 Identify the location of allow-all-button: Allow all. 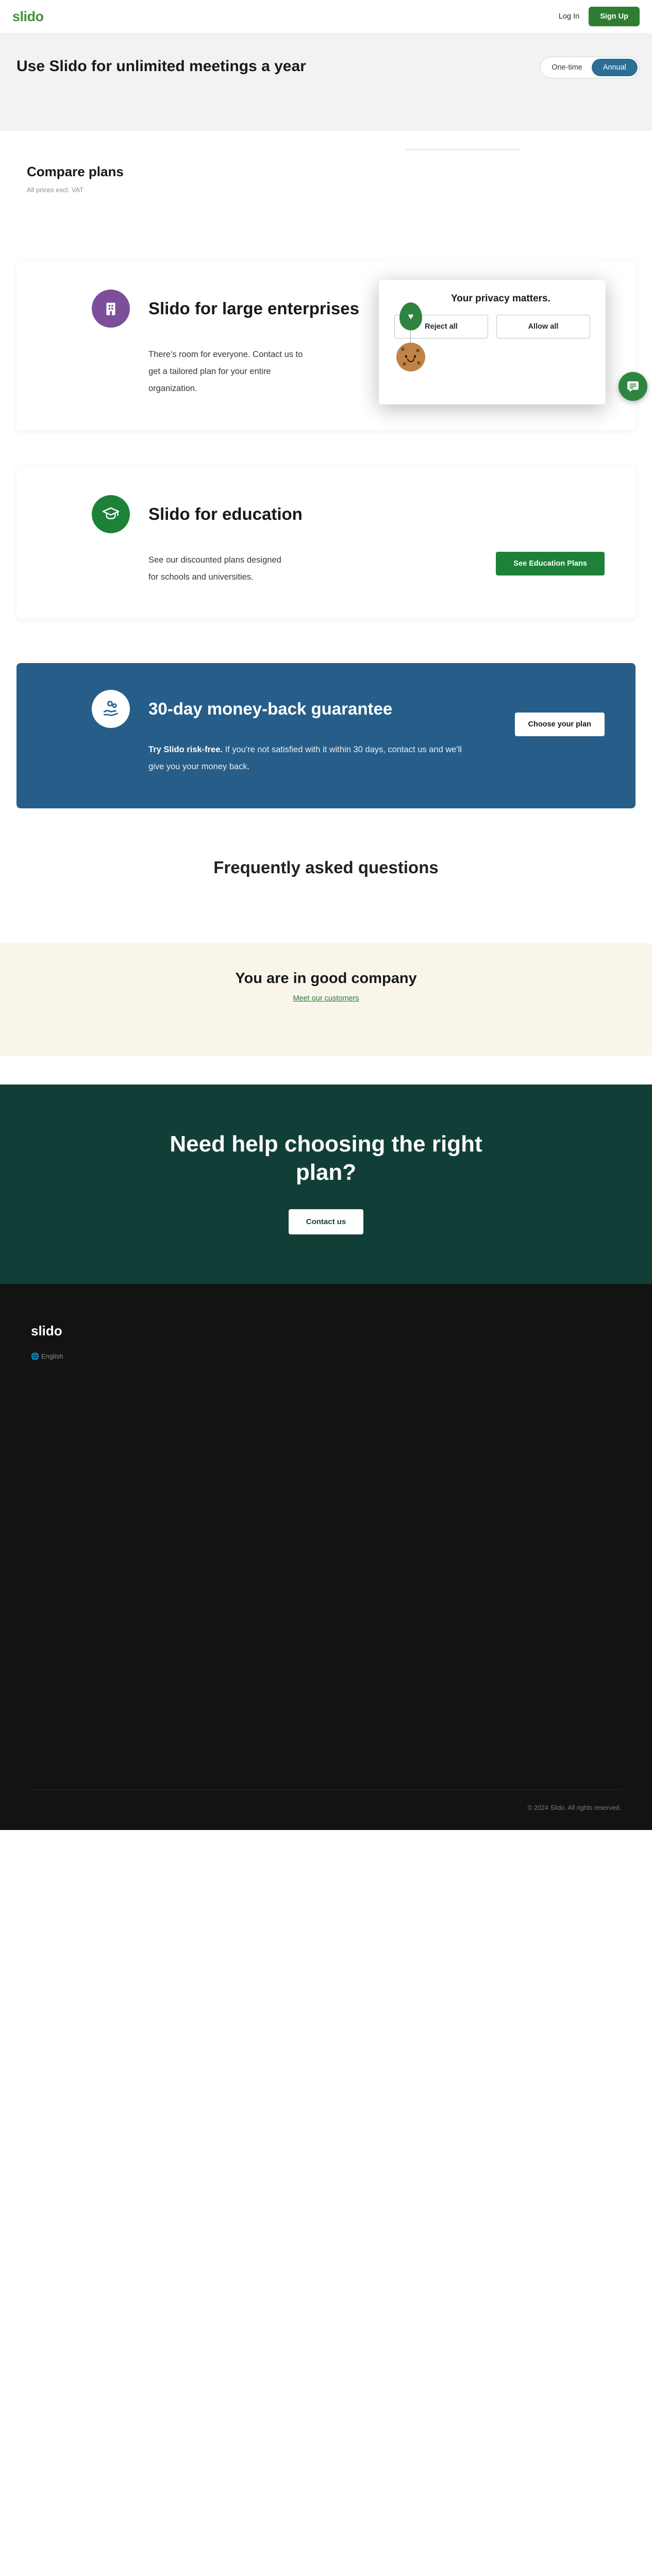
(543, 326).